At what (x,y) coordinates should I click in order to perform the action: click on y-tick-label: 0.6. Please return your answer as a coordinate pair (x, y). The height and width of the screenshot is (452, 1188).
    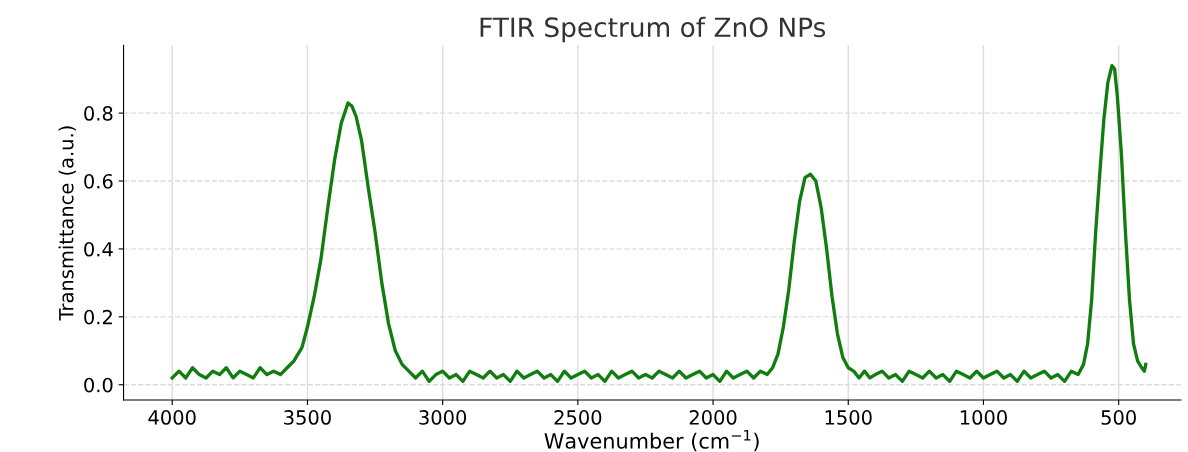
    Looking at the image, I should click on (98, 181).